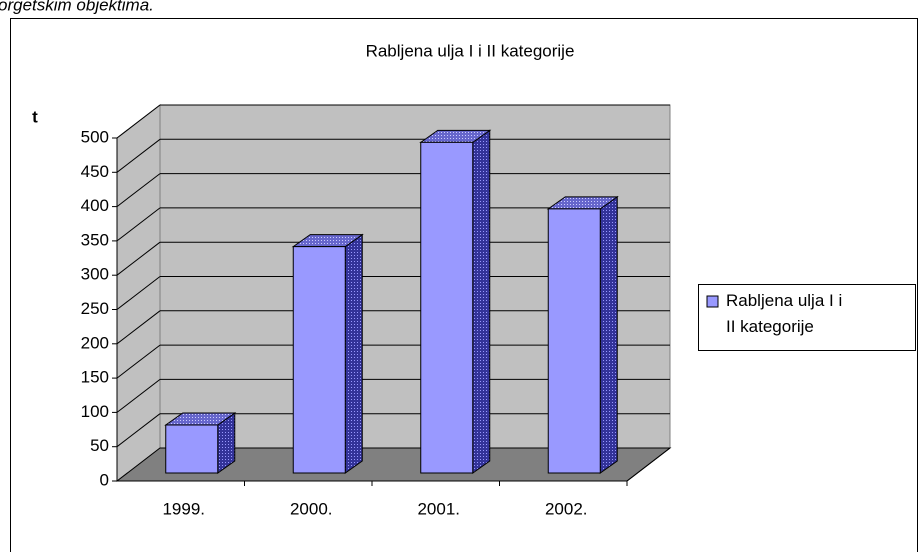 This screenshot has height=557, width=921. What do you see at coordinates (648, 464) in the screenshot?
I see `floor-edge` at bounding box center [648, 464].